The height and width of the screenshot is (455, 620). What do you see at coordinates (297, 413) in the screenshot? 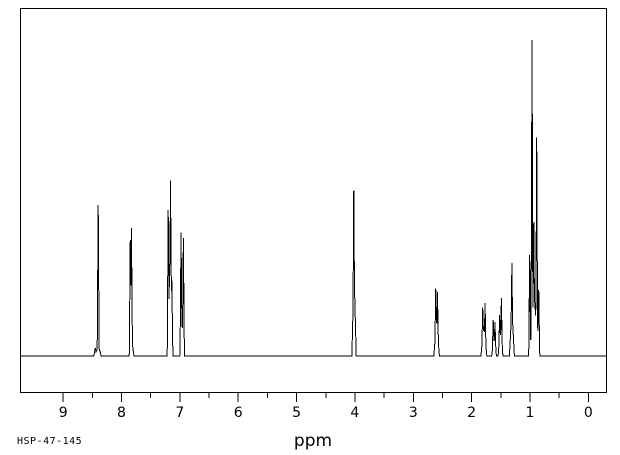
I see `x-tick-label-5: 5` at bounding box center [297, 413].